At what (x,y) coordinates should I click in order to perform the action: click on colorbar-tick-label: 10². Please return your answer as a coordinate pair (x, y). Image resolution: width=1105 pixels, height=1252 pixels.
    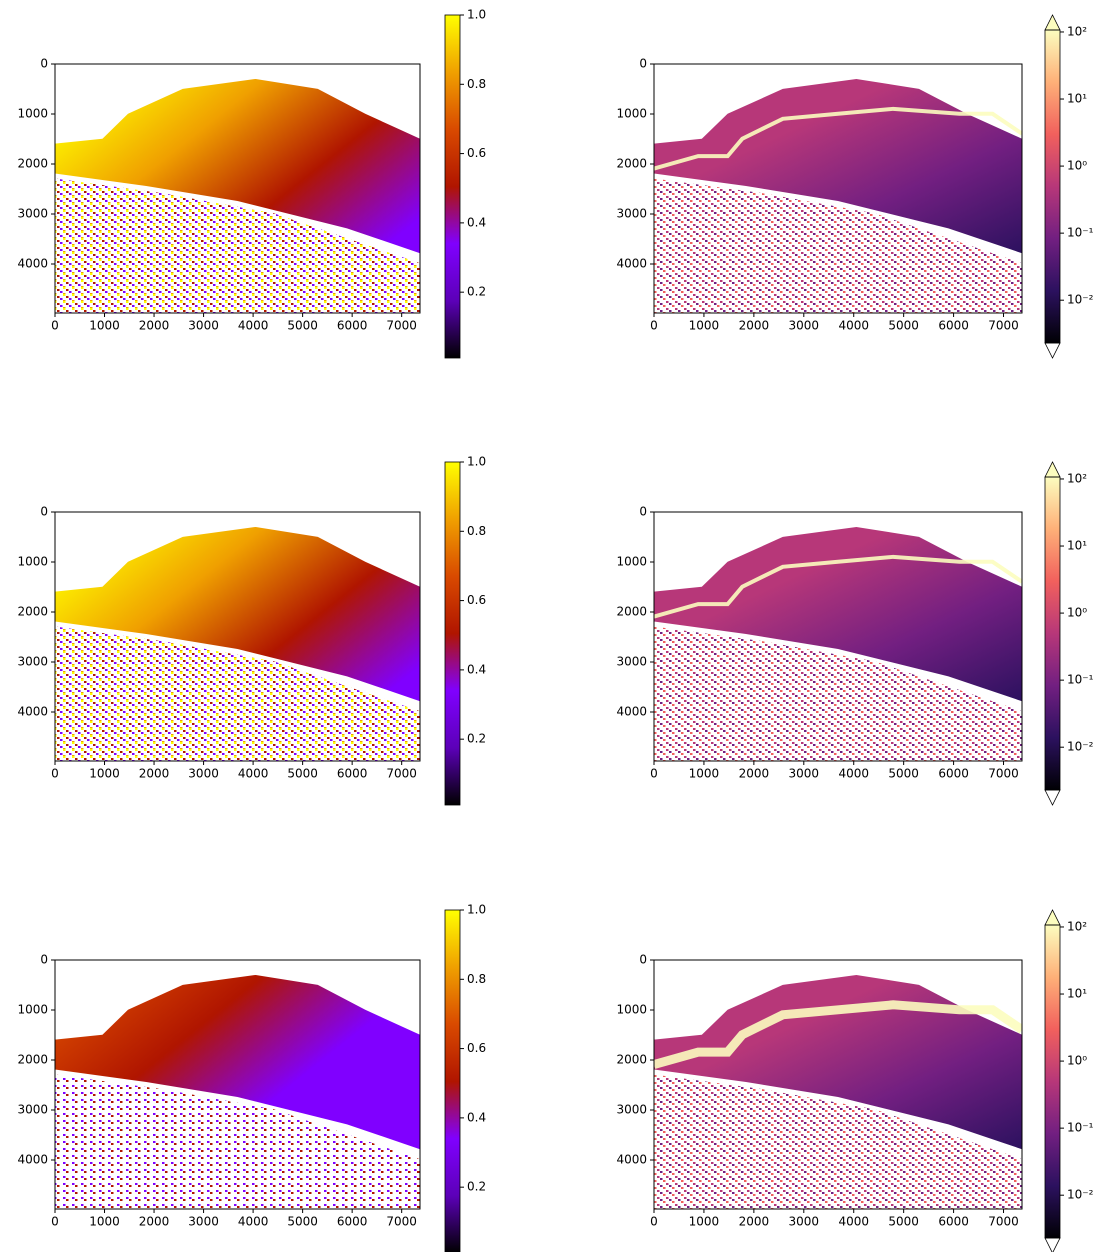
    Looking at the image, I should click on (1077, 31).